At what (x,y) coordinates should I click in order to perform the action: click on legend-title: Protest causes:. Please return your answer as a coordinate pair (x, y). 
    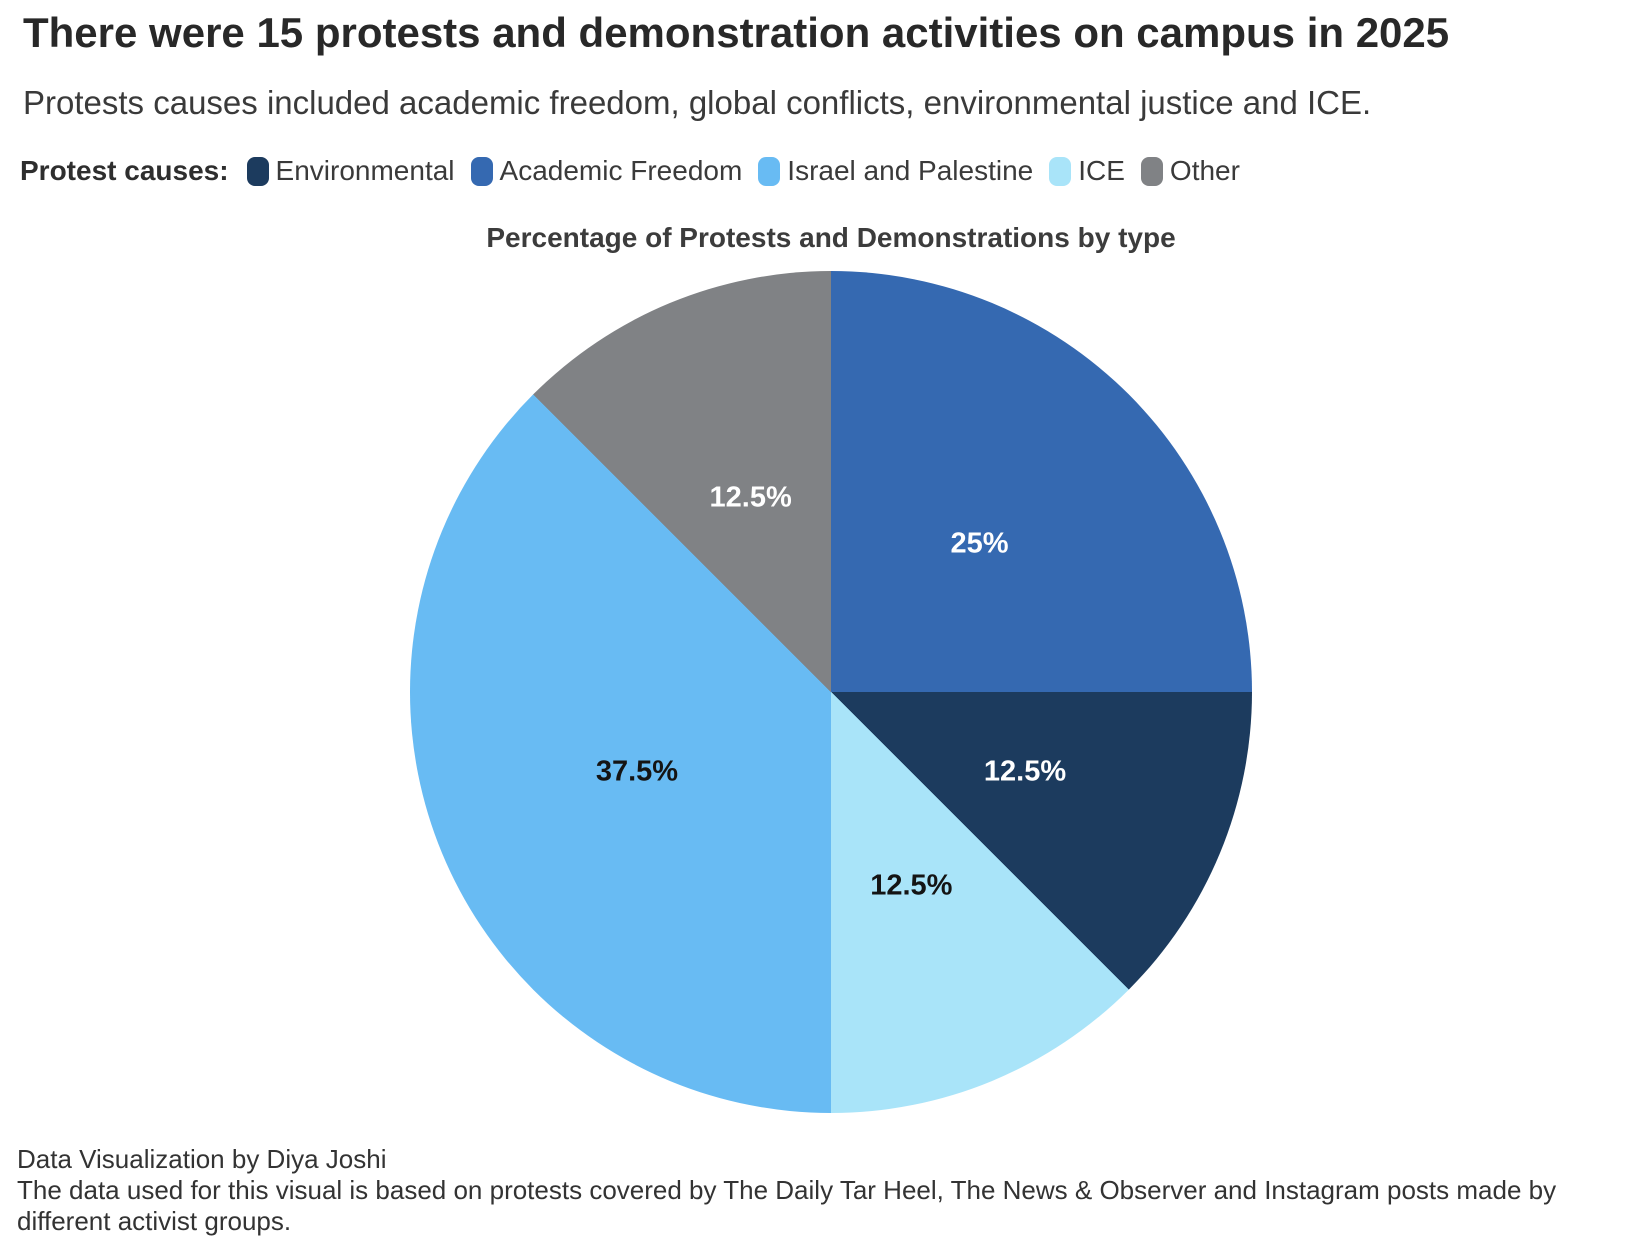
    Looking at the image, I should click on (124, 170).